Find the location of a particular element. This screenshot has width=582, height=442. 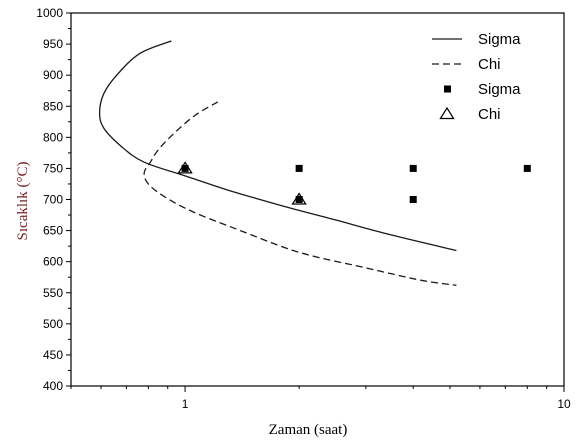

y-tick-label: 600 is located at coordinates (53, 262).